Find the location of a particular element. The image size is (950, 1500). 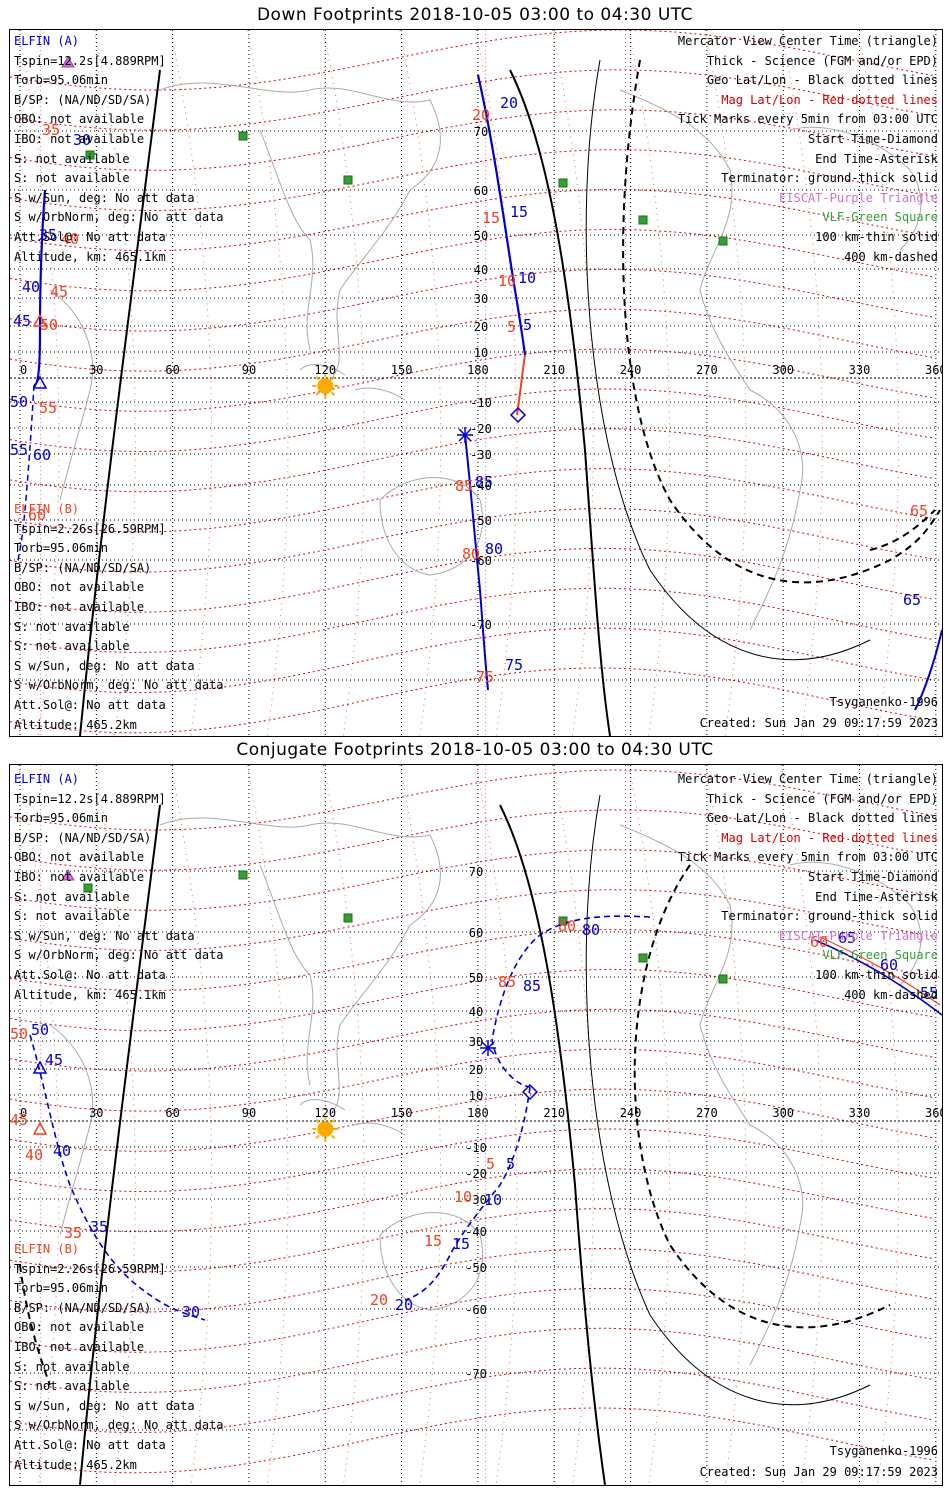

track-tick-label: 85 is located at coordinates (532, 986).